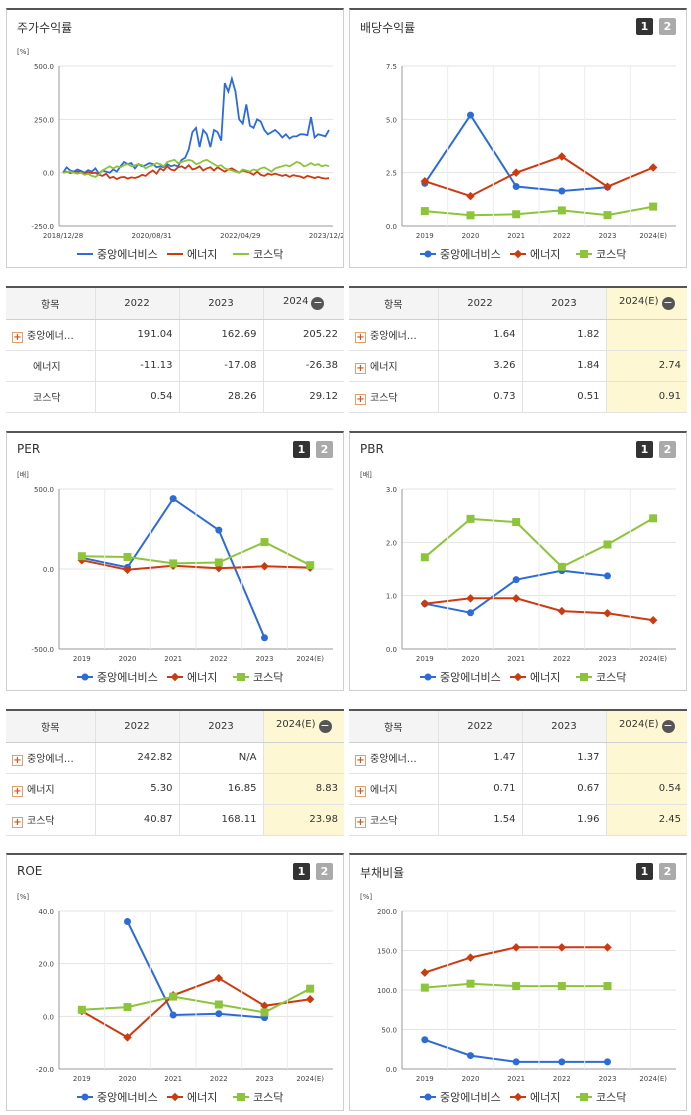 This screenshot has width=691, height=1115. Describe the element at coordinates (366, 474) in the screenshot. I see `y-unit: [배]` at that location.